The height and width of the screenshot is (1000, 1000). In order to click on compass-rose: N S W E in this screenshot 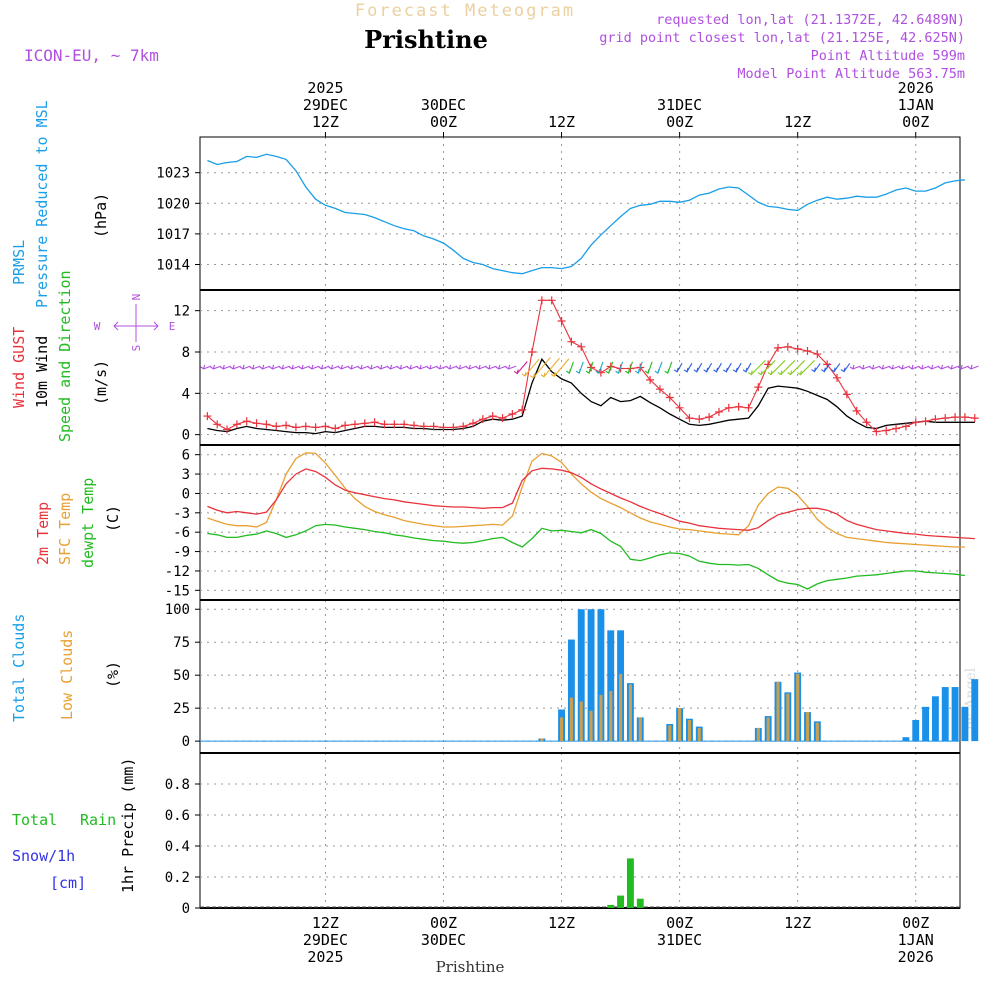, I will do `click(135, 323)`.